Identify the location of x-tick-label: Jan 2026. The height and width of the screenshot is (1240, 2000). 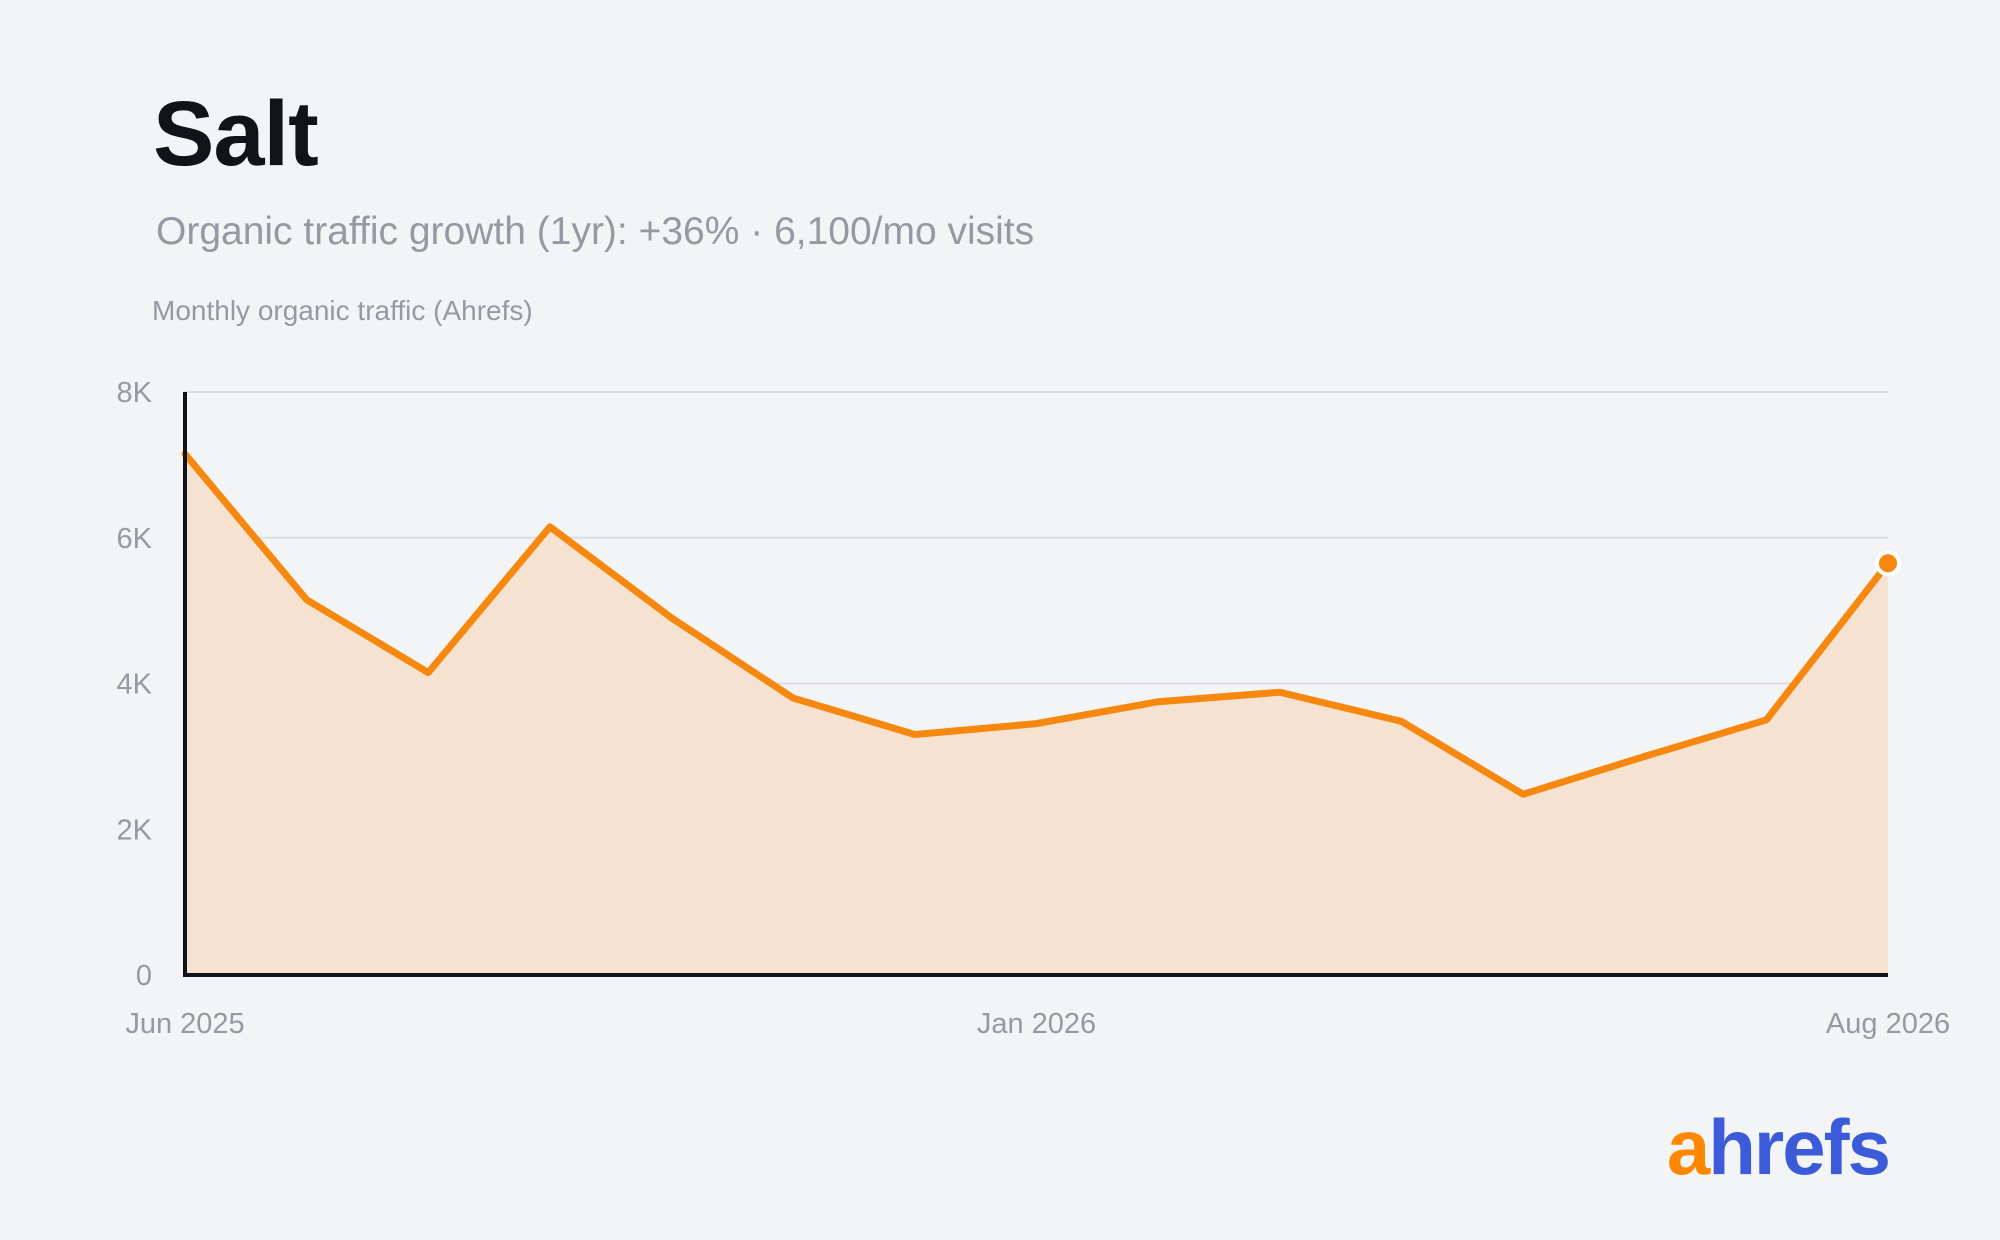
(1036, 1024).